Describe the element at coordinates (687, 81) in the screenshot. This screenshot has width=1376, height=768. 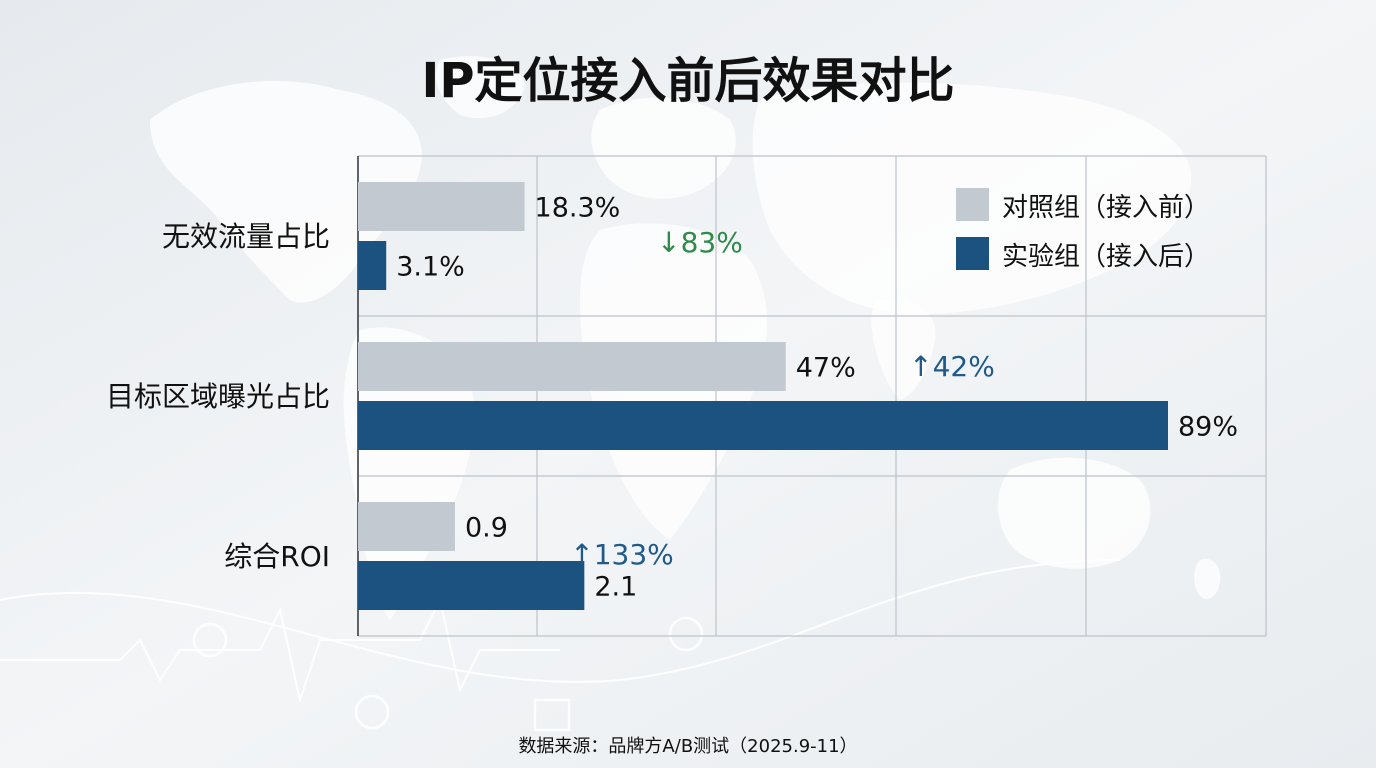
I see `chart-title: IP定位接入前后效果对比` at that location.